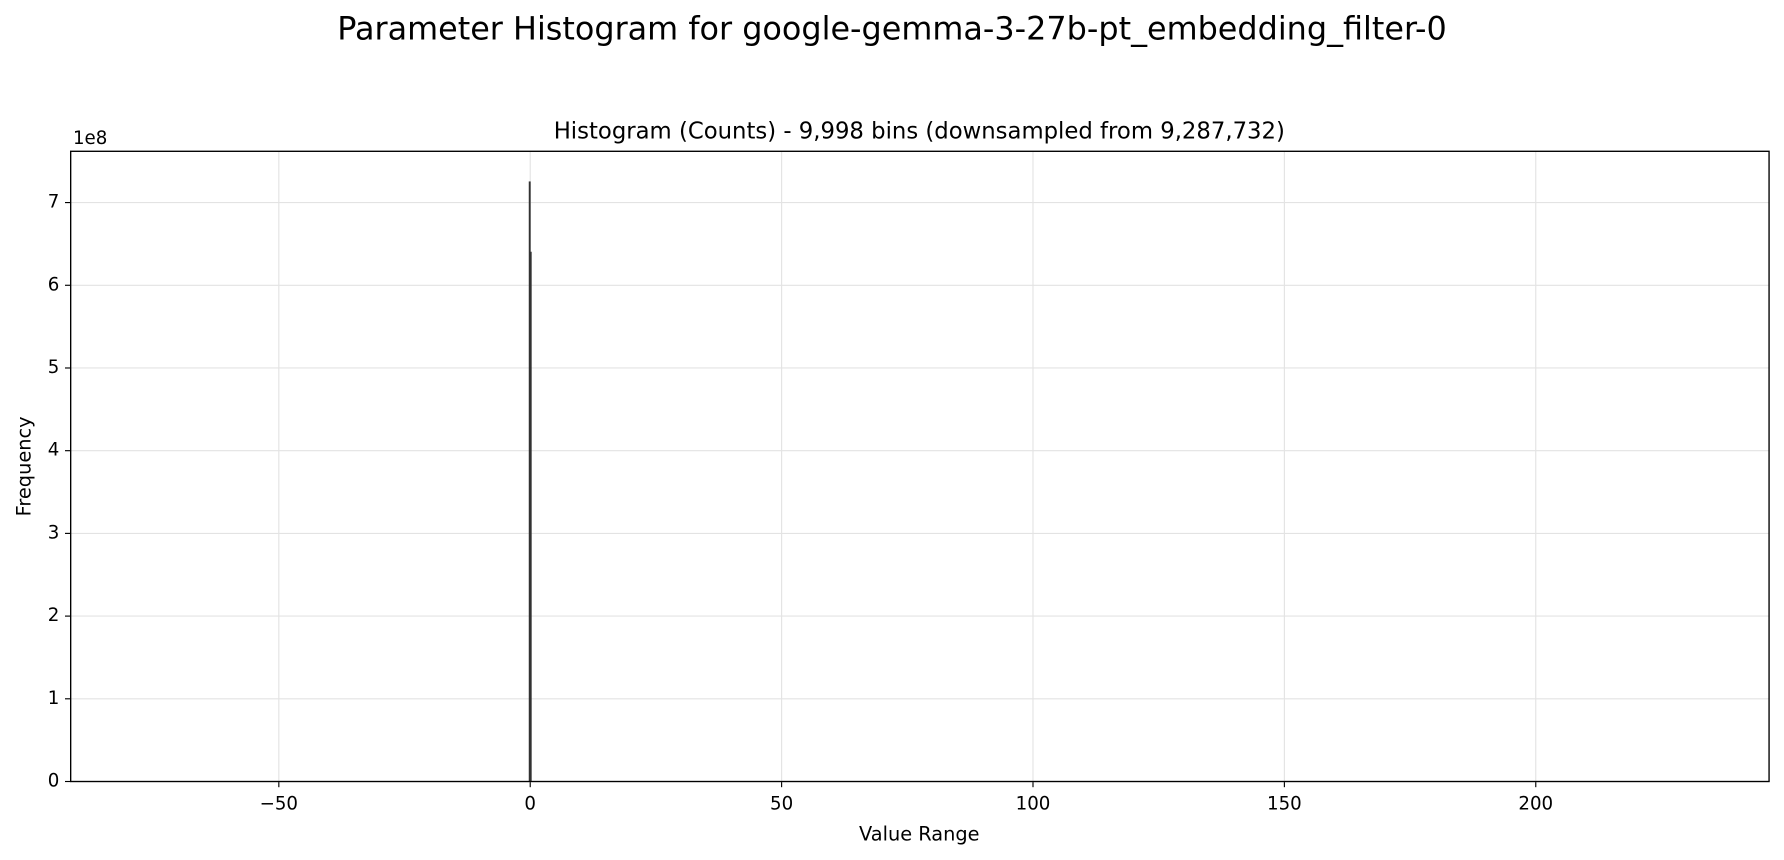 This screenshot has height=860, width=1784. I want to click on y-tick-label: 6, so click(54, 284).